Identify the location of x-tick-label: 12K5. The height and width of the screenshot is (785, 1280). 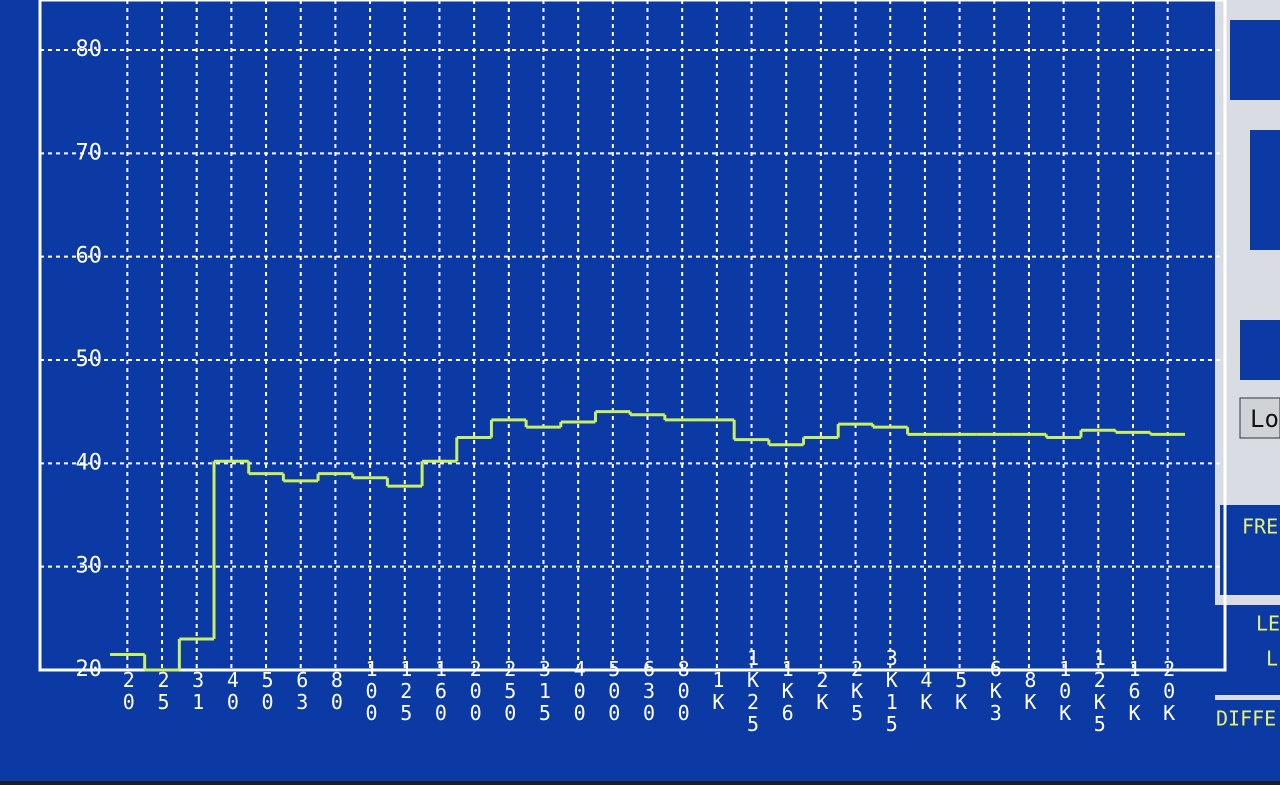
(1100, 690).